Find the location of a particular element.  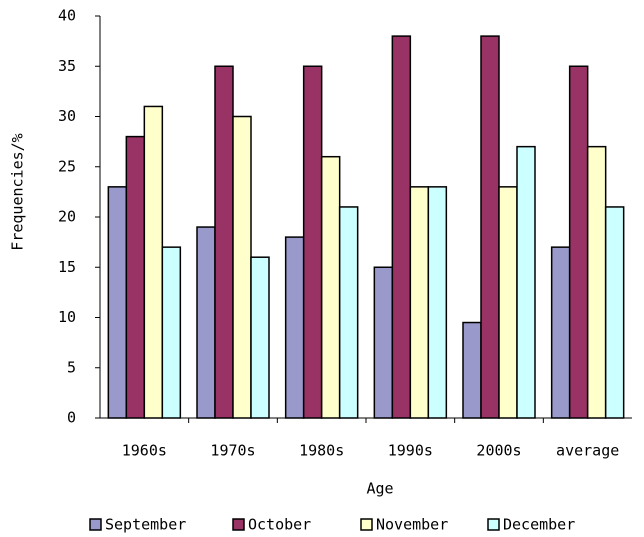

x-tick-label: average is located at coordinates (587, 451).